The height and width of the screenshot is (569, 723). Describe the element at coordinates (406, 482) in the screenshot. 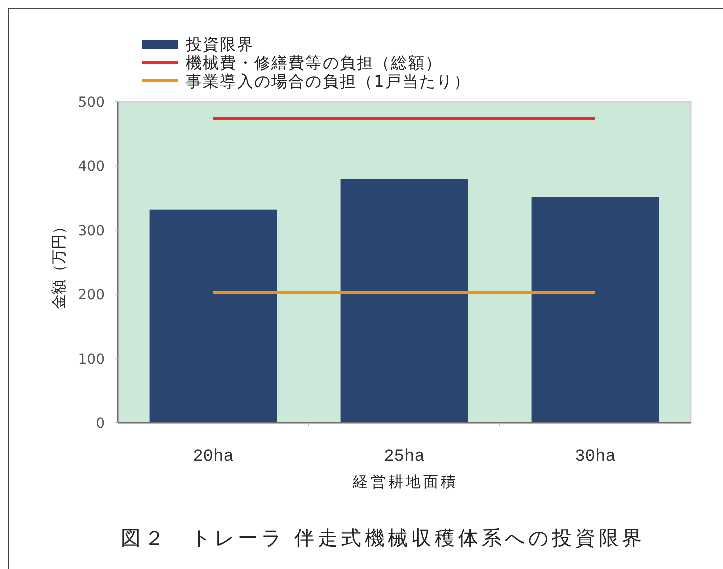

I see `xlabel: 経営耕地面積` at that location.